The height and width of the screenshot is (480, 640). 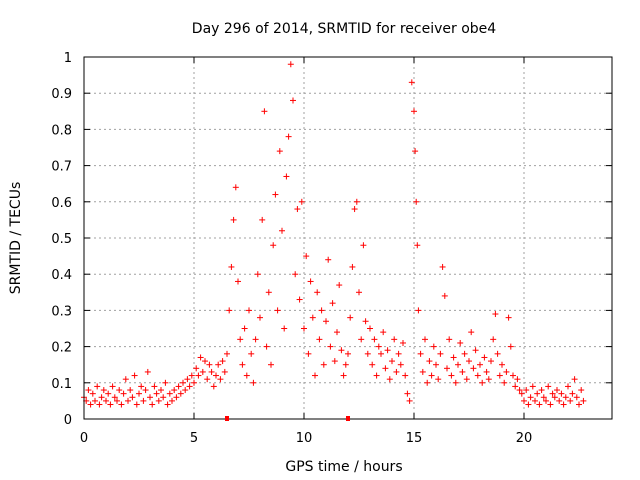 I want to click on x-axis-label: GPS time / hours, so click(x=343, y=467).